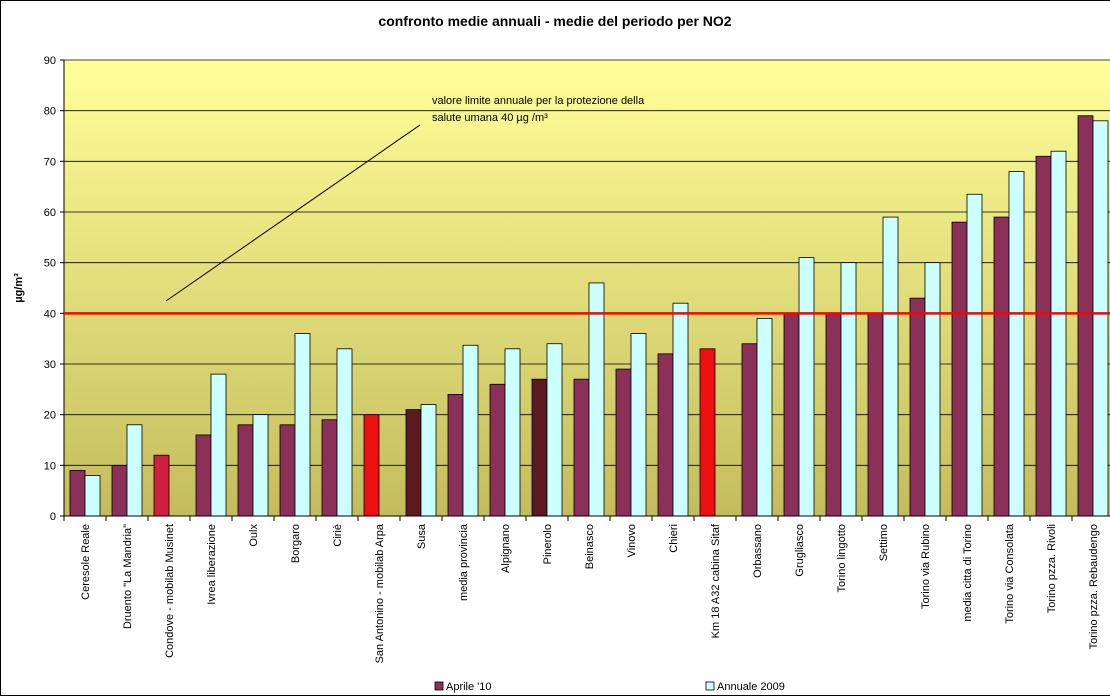 The image size is (1110, 696). I want to click on legend-label: Aprile '10, so click(469, 687).